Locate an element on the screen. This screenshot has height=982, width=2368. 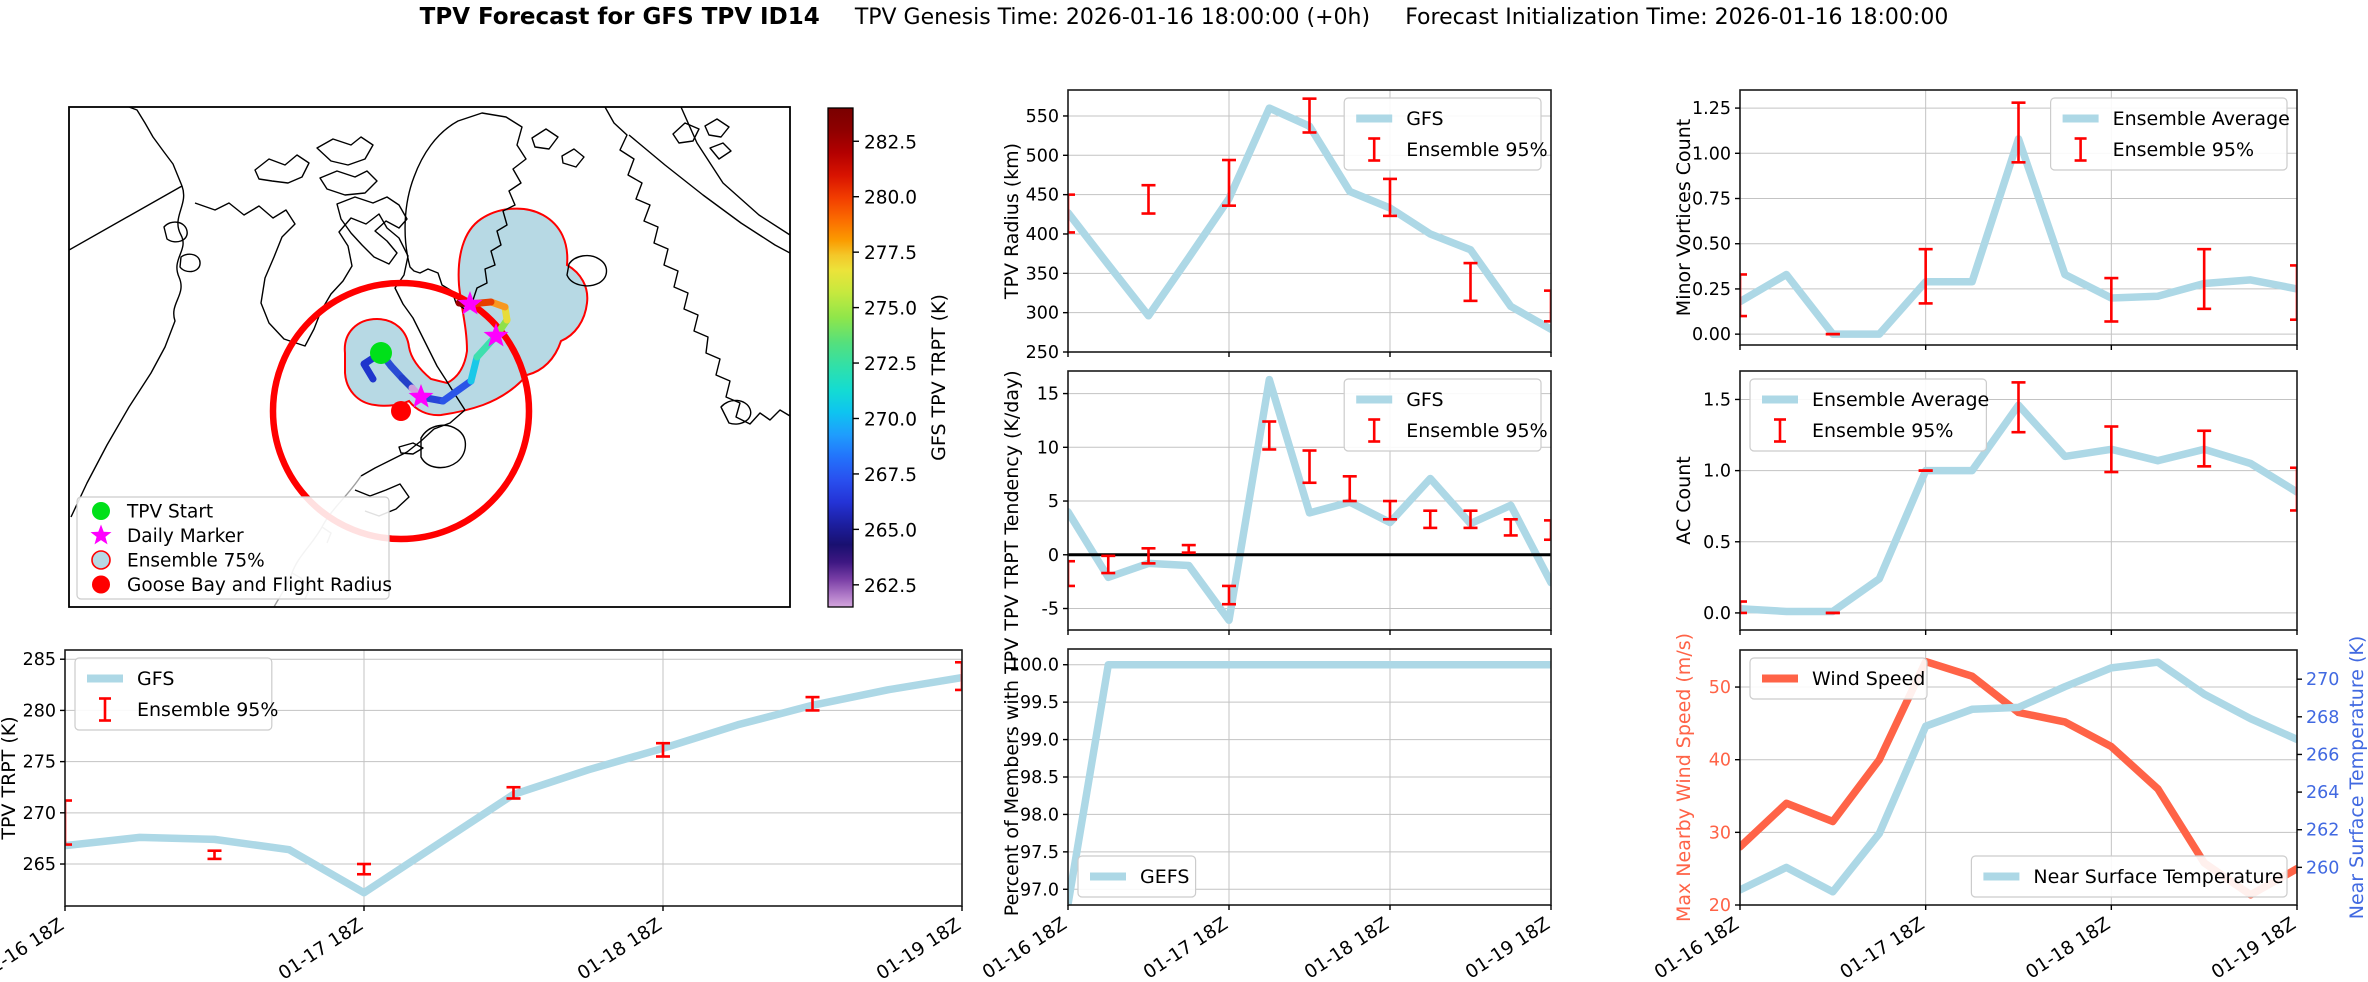
y-tick-label: 275 is located at coordinates (39, 763).